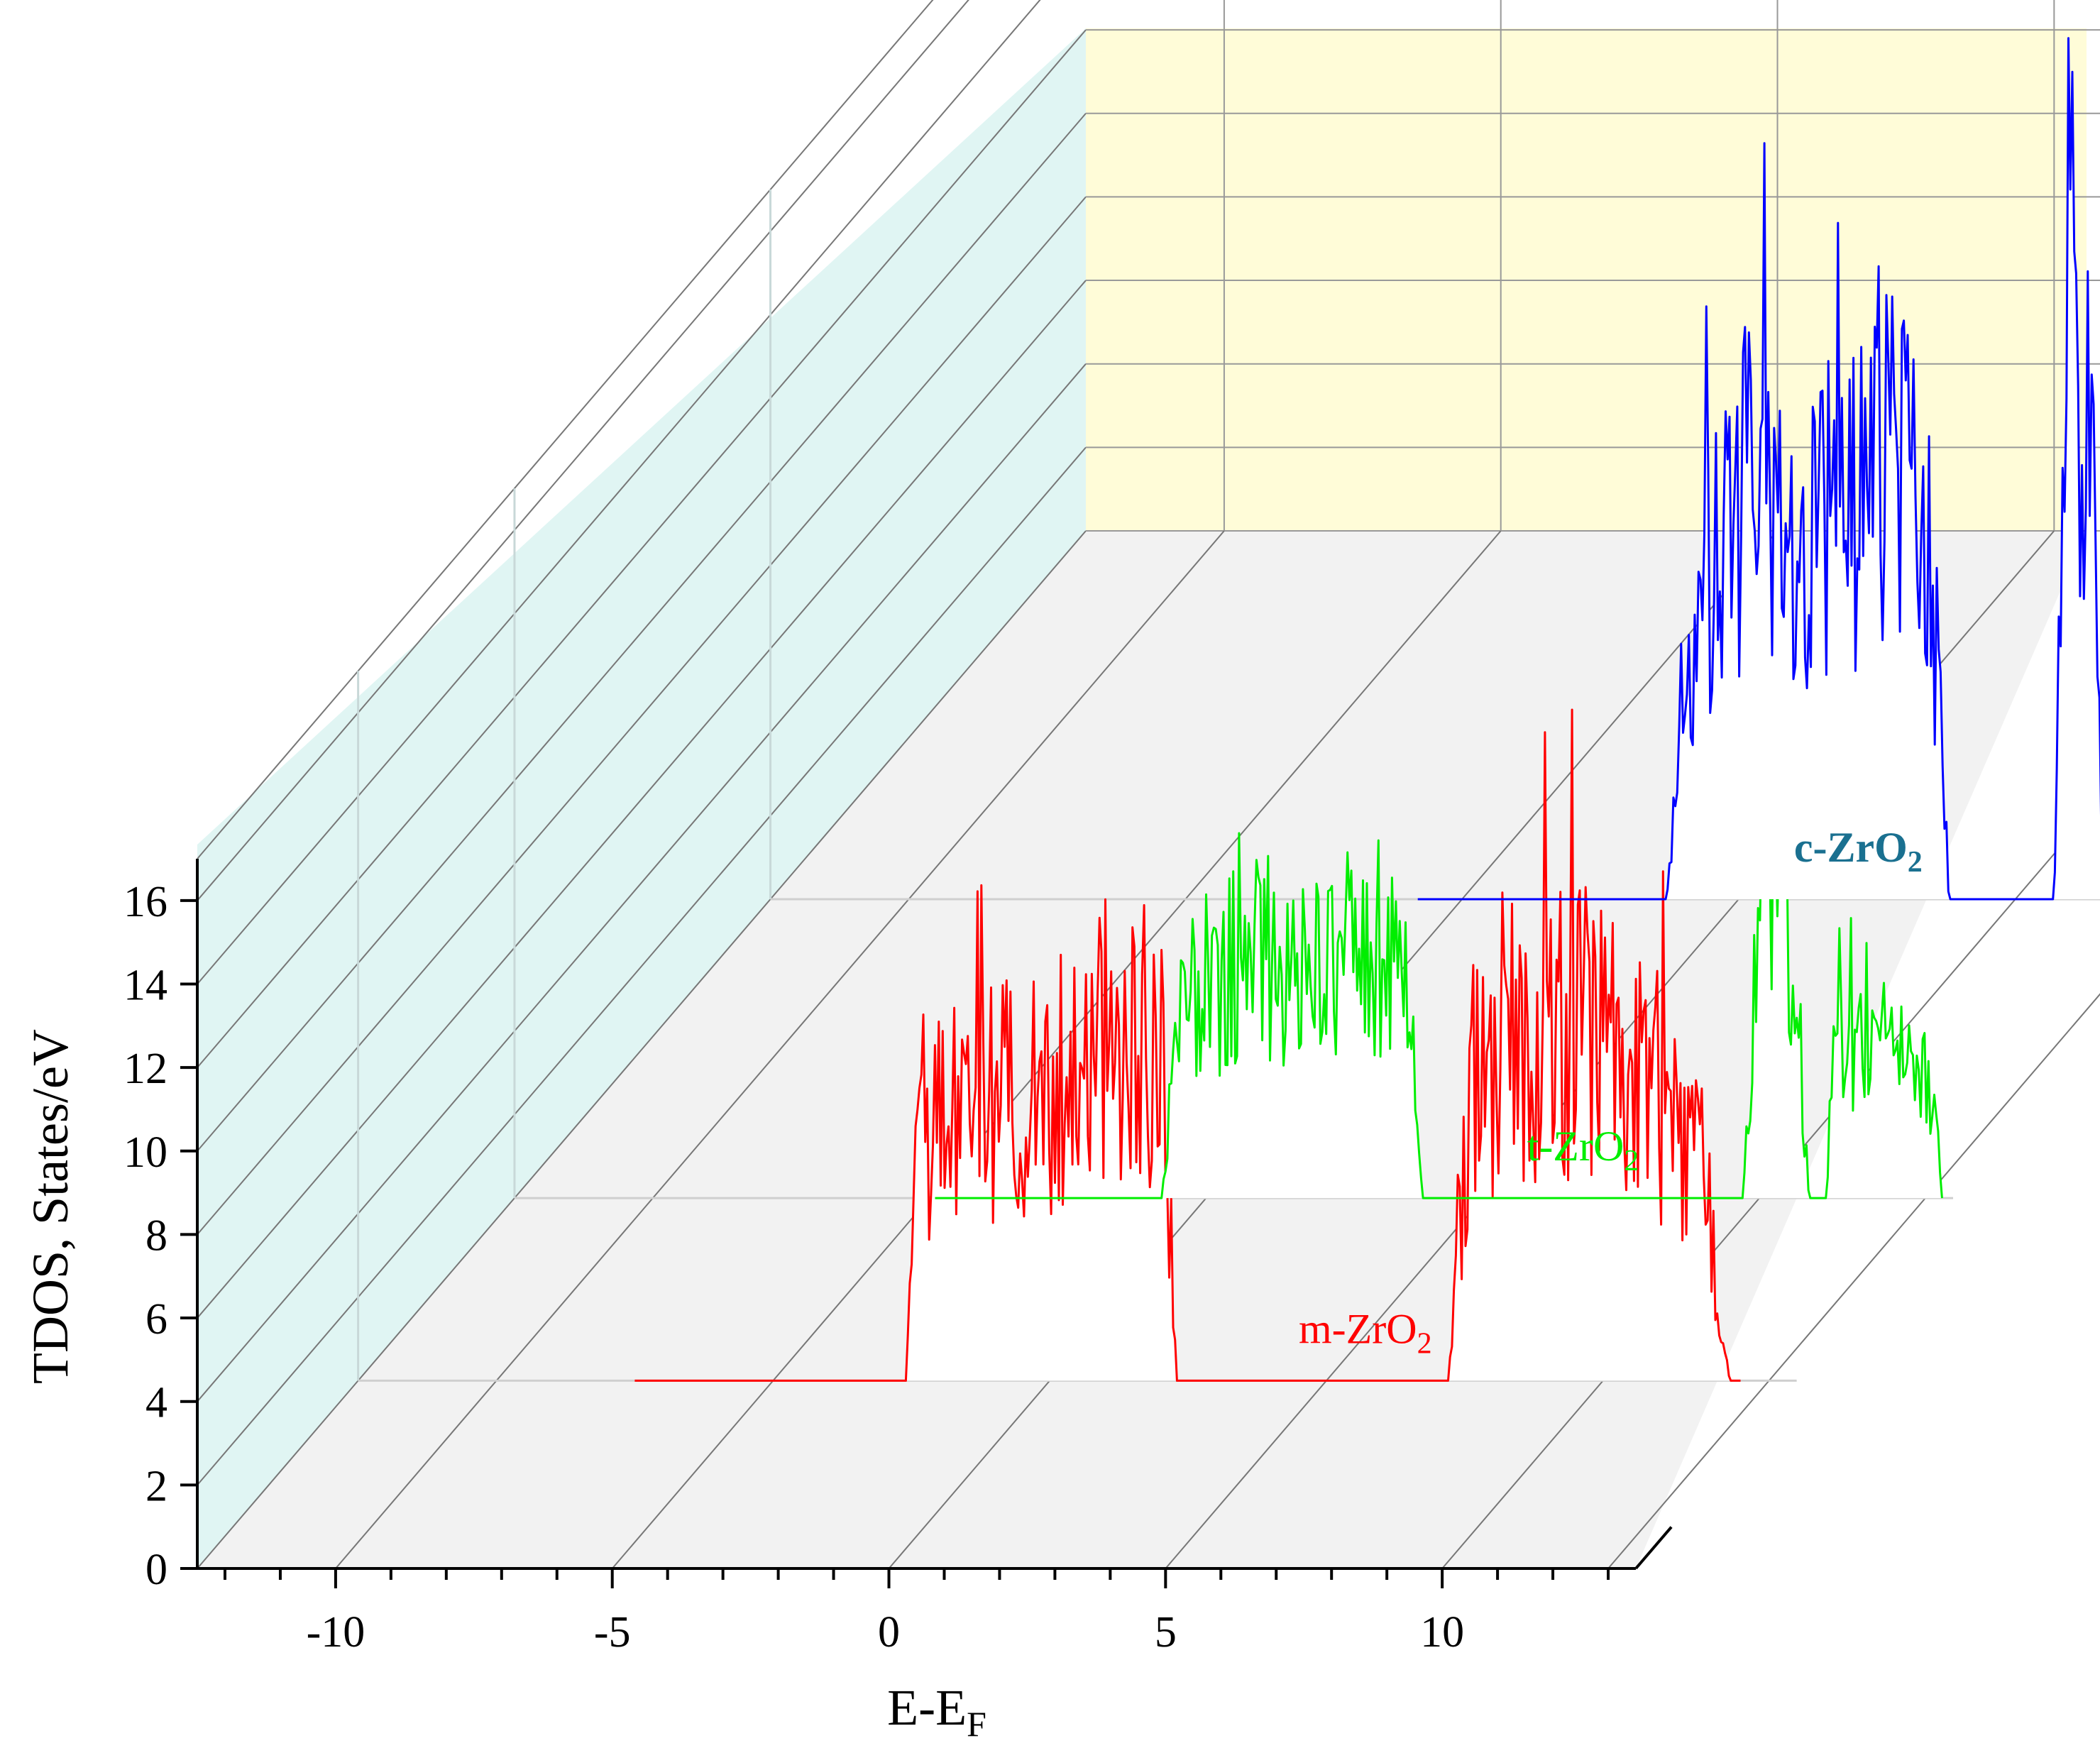 Image resolution: width=2100 pixels, height=1753 pixels. I want to click on series-label-m-ZrO2: m-ZrO2, so click(1365, 1332).